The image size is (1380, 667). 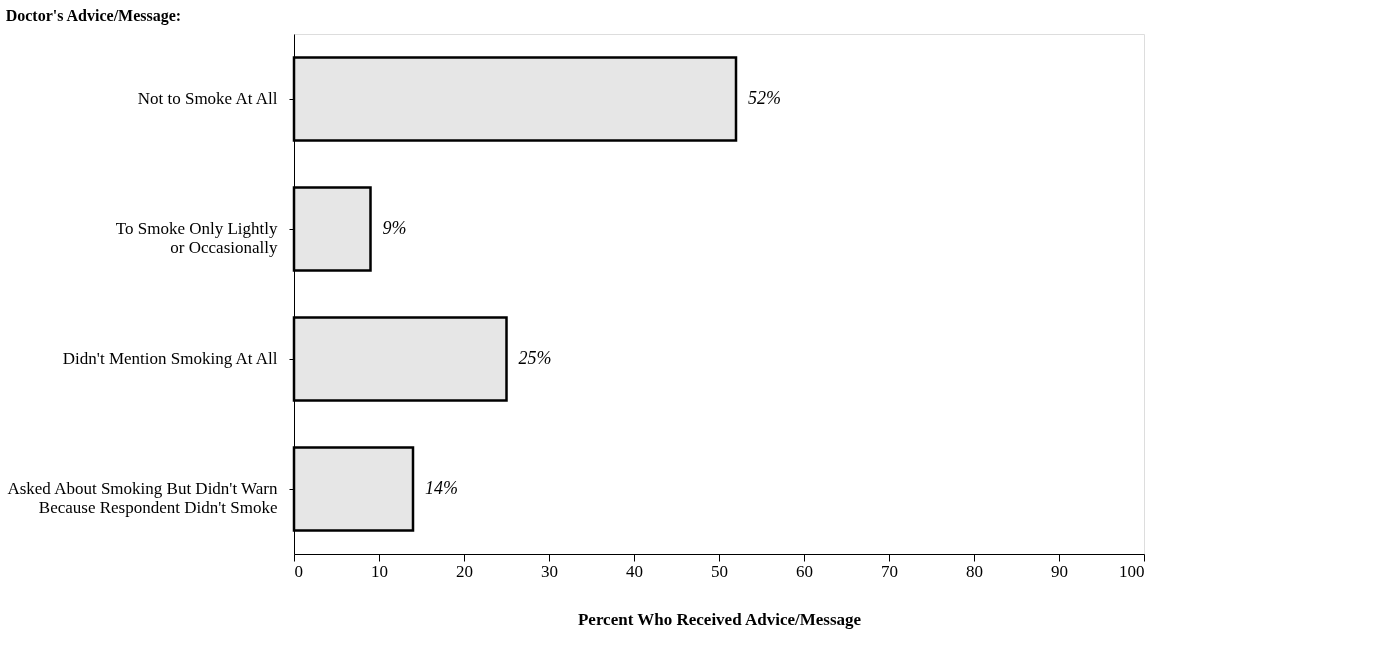 I want to click on x-tick-label: 20, so click(x=464, y=571).